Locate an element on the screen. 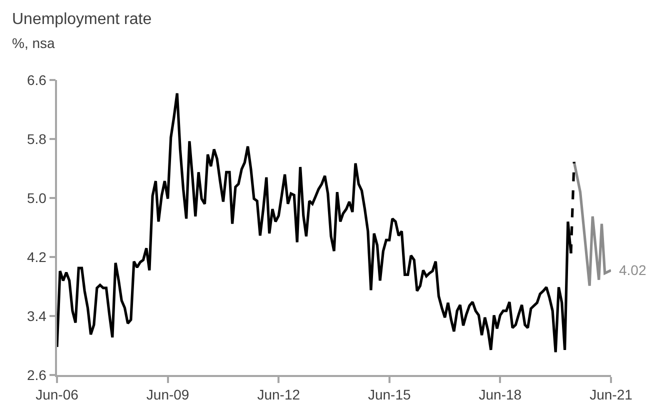 The width and height of the screenshot is (656, 415). x-tick-label: Jun-12 is located at coordinates (278, 394).